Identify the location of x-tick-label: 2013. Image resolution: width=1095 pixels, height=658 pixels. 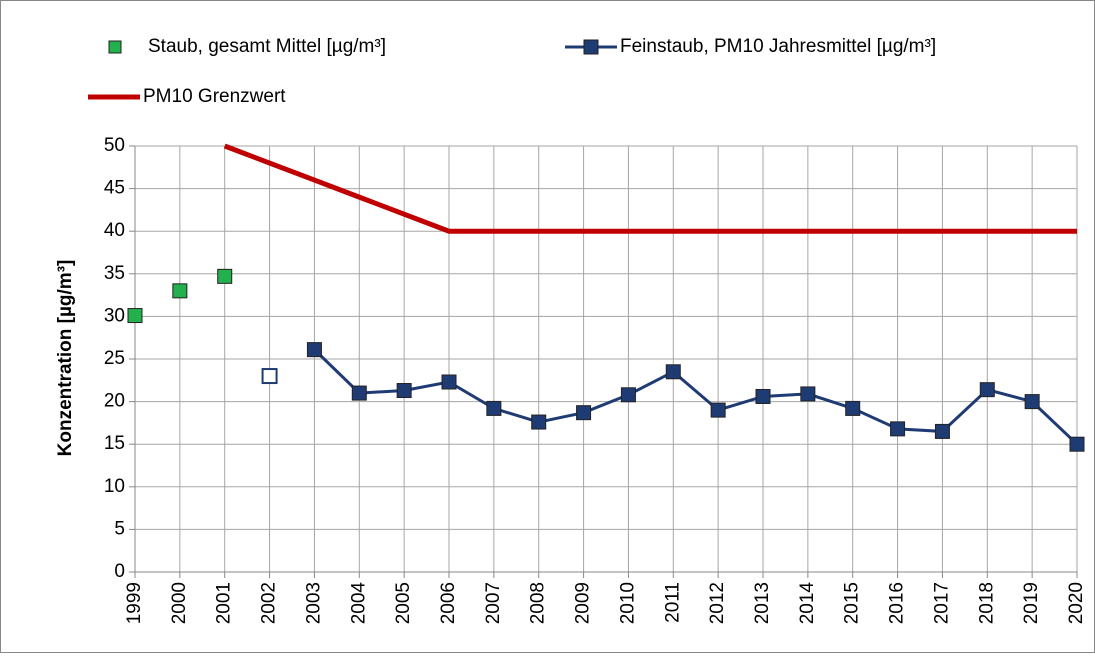
(762, 603).